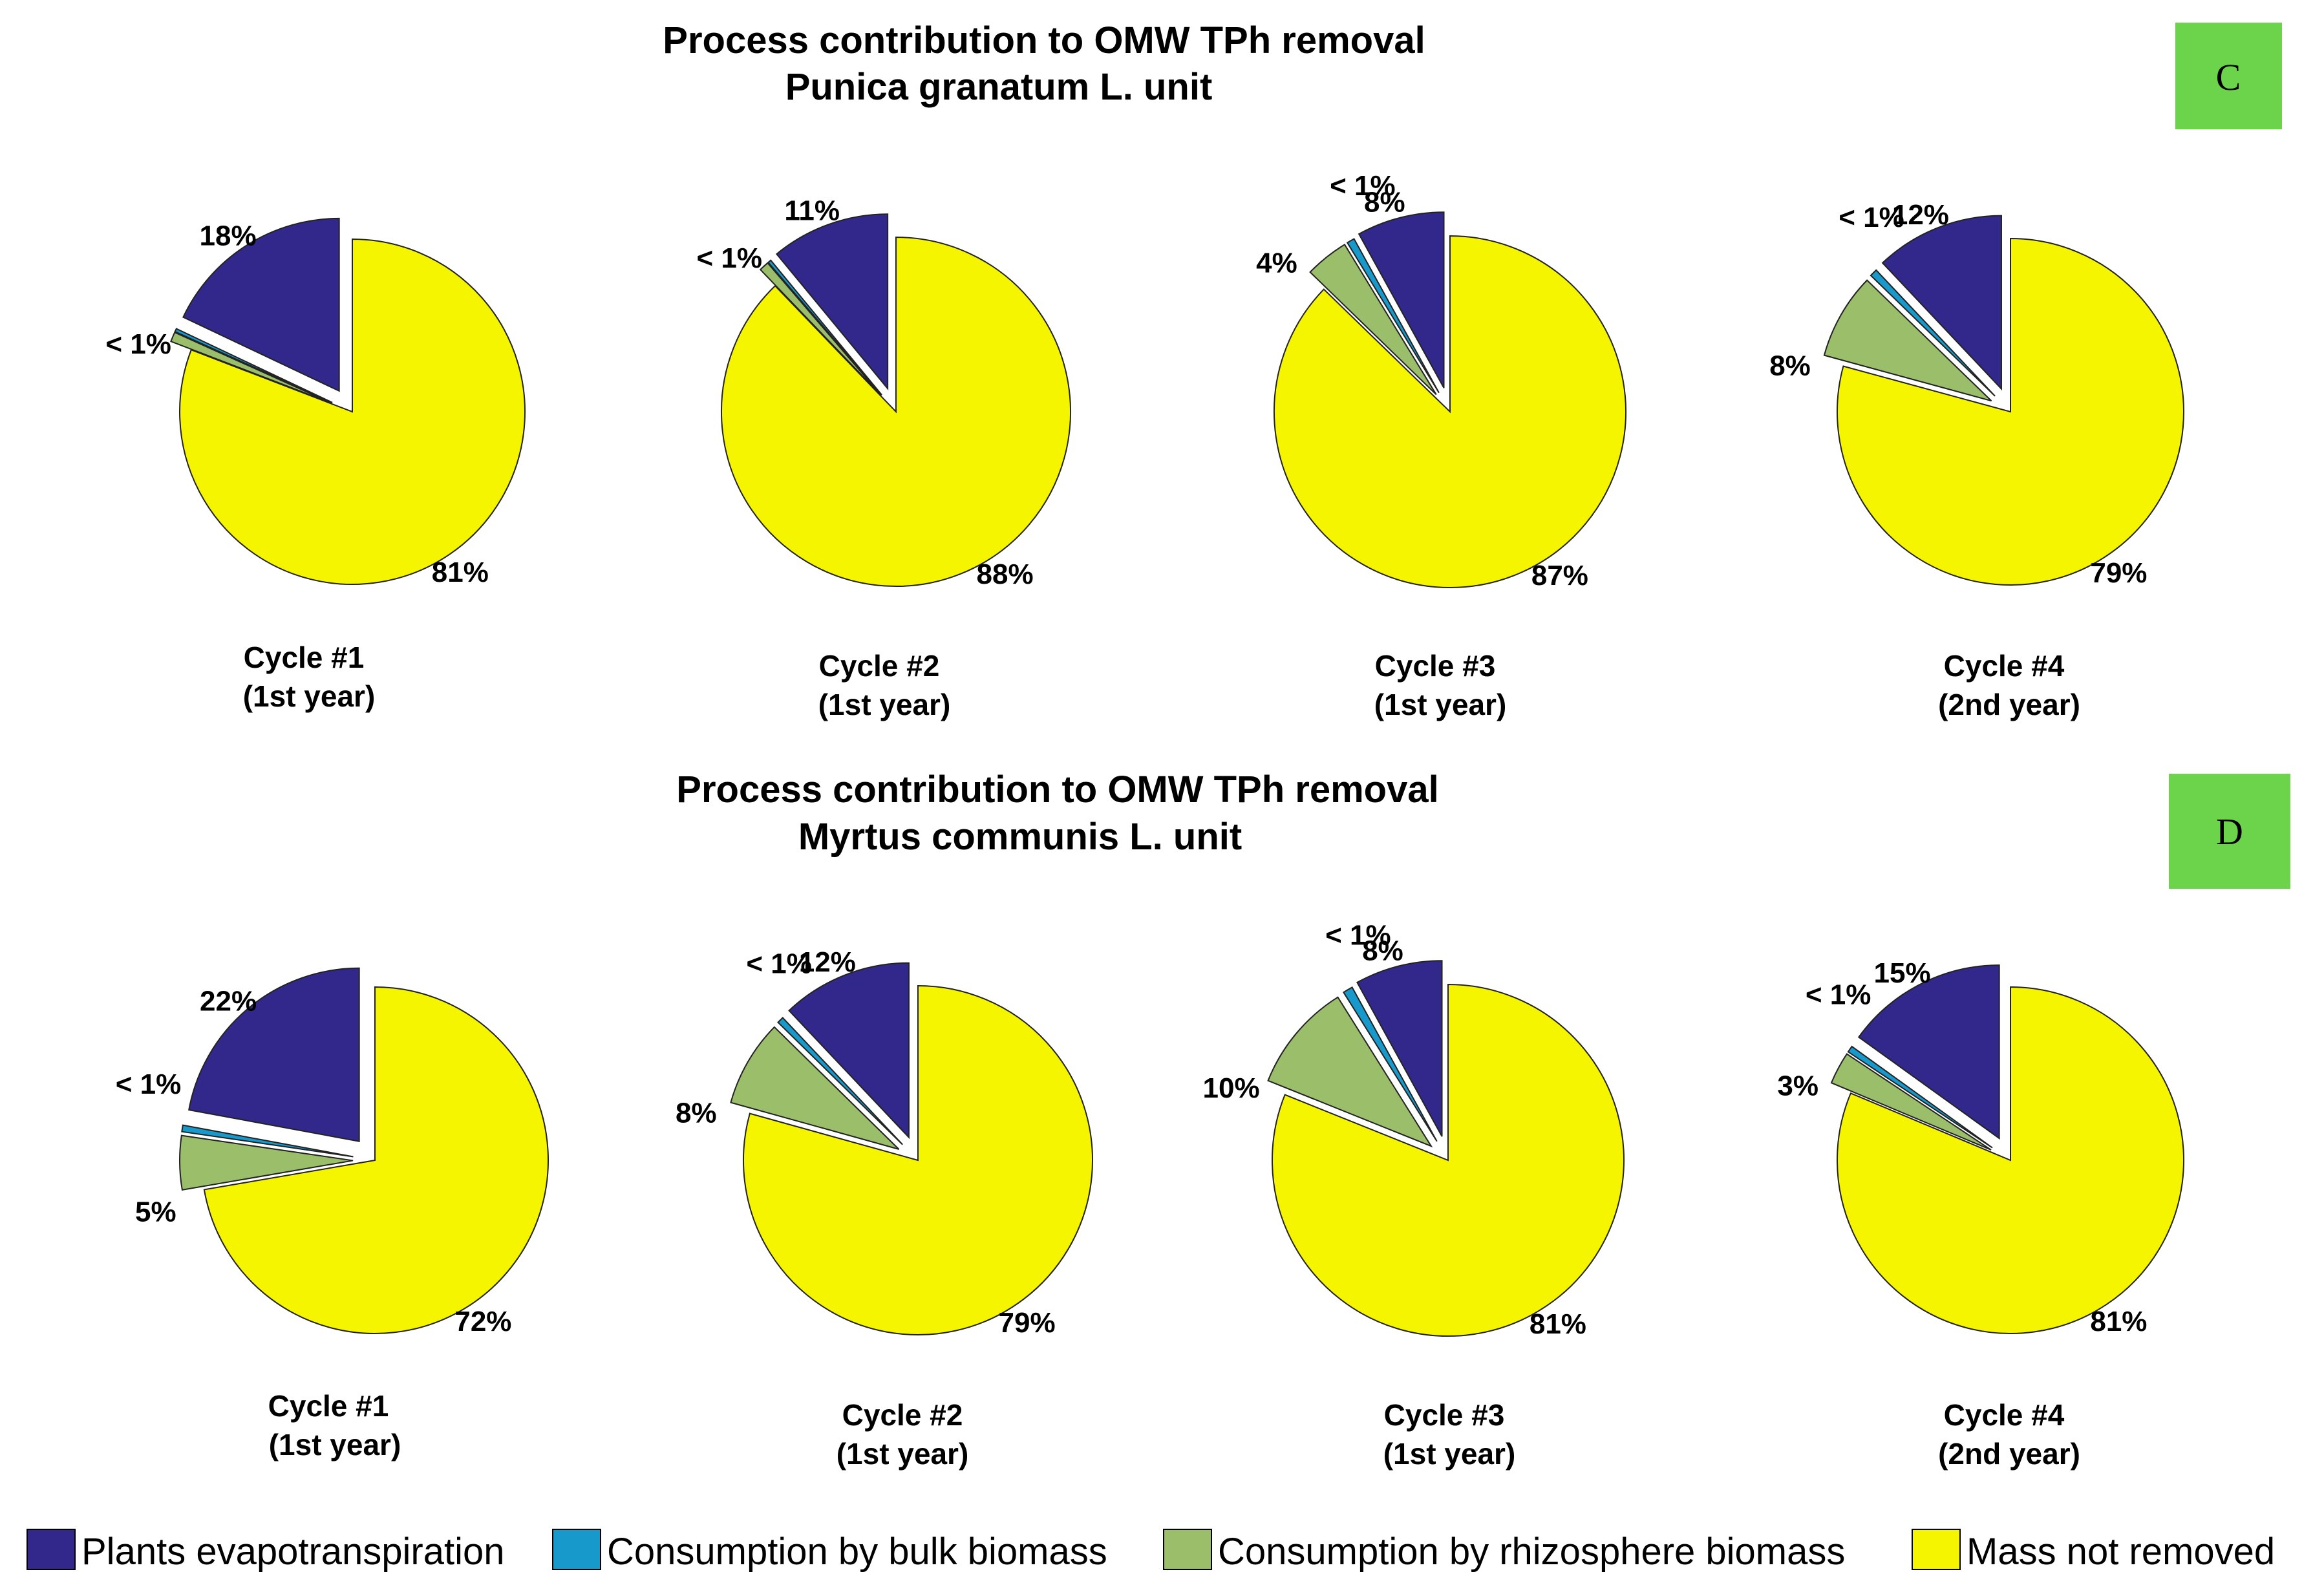 The image size is (2324, 1594). I want to click on legend-item-plants-evapotranspiration: Plants evapotranspiration, so click(266, 1551).